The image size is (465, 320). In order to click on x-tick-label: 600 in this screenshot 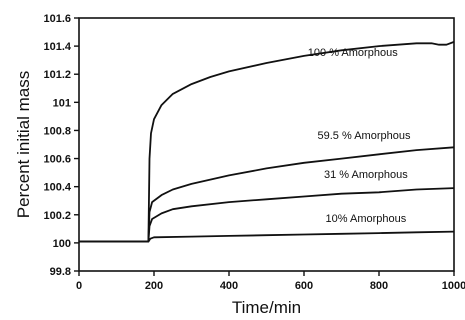, I will do `click(304, 286)`.